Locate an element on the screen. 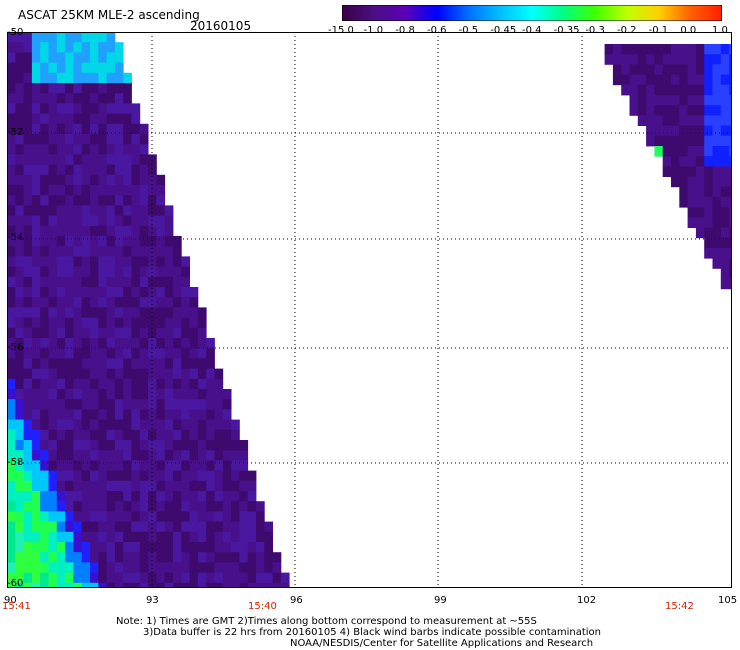 This screenshot has height=650, width=740. lat-label-52: -52 is located at coordinates (15, 132).